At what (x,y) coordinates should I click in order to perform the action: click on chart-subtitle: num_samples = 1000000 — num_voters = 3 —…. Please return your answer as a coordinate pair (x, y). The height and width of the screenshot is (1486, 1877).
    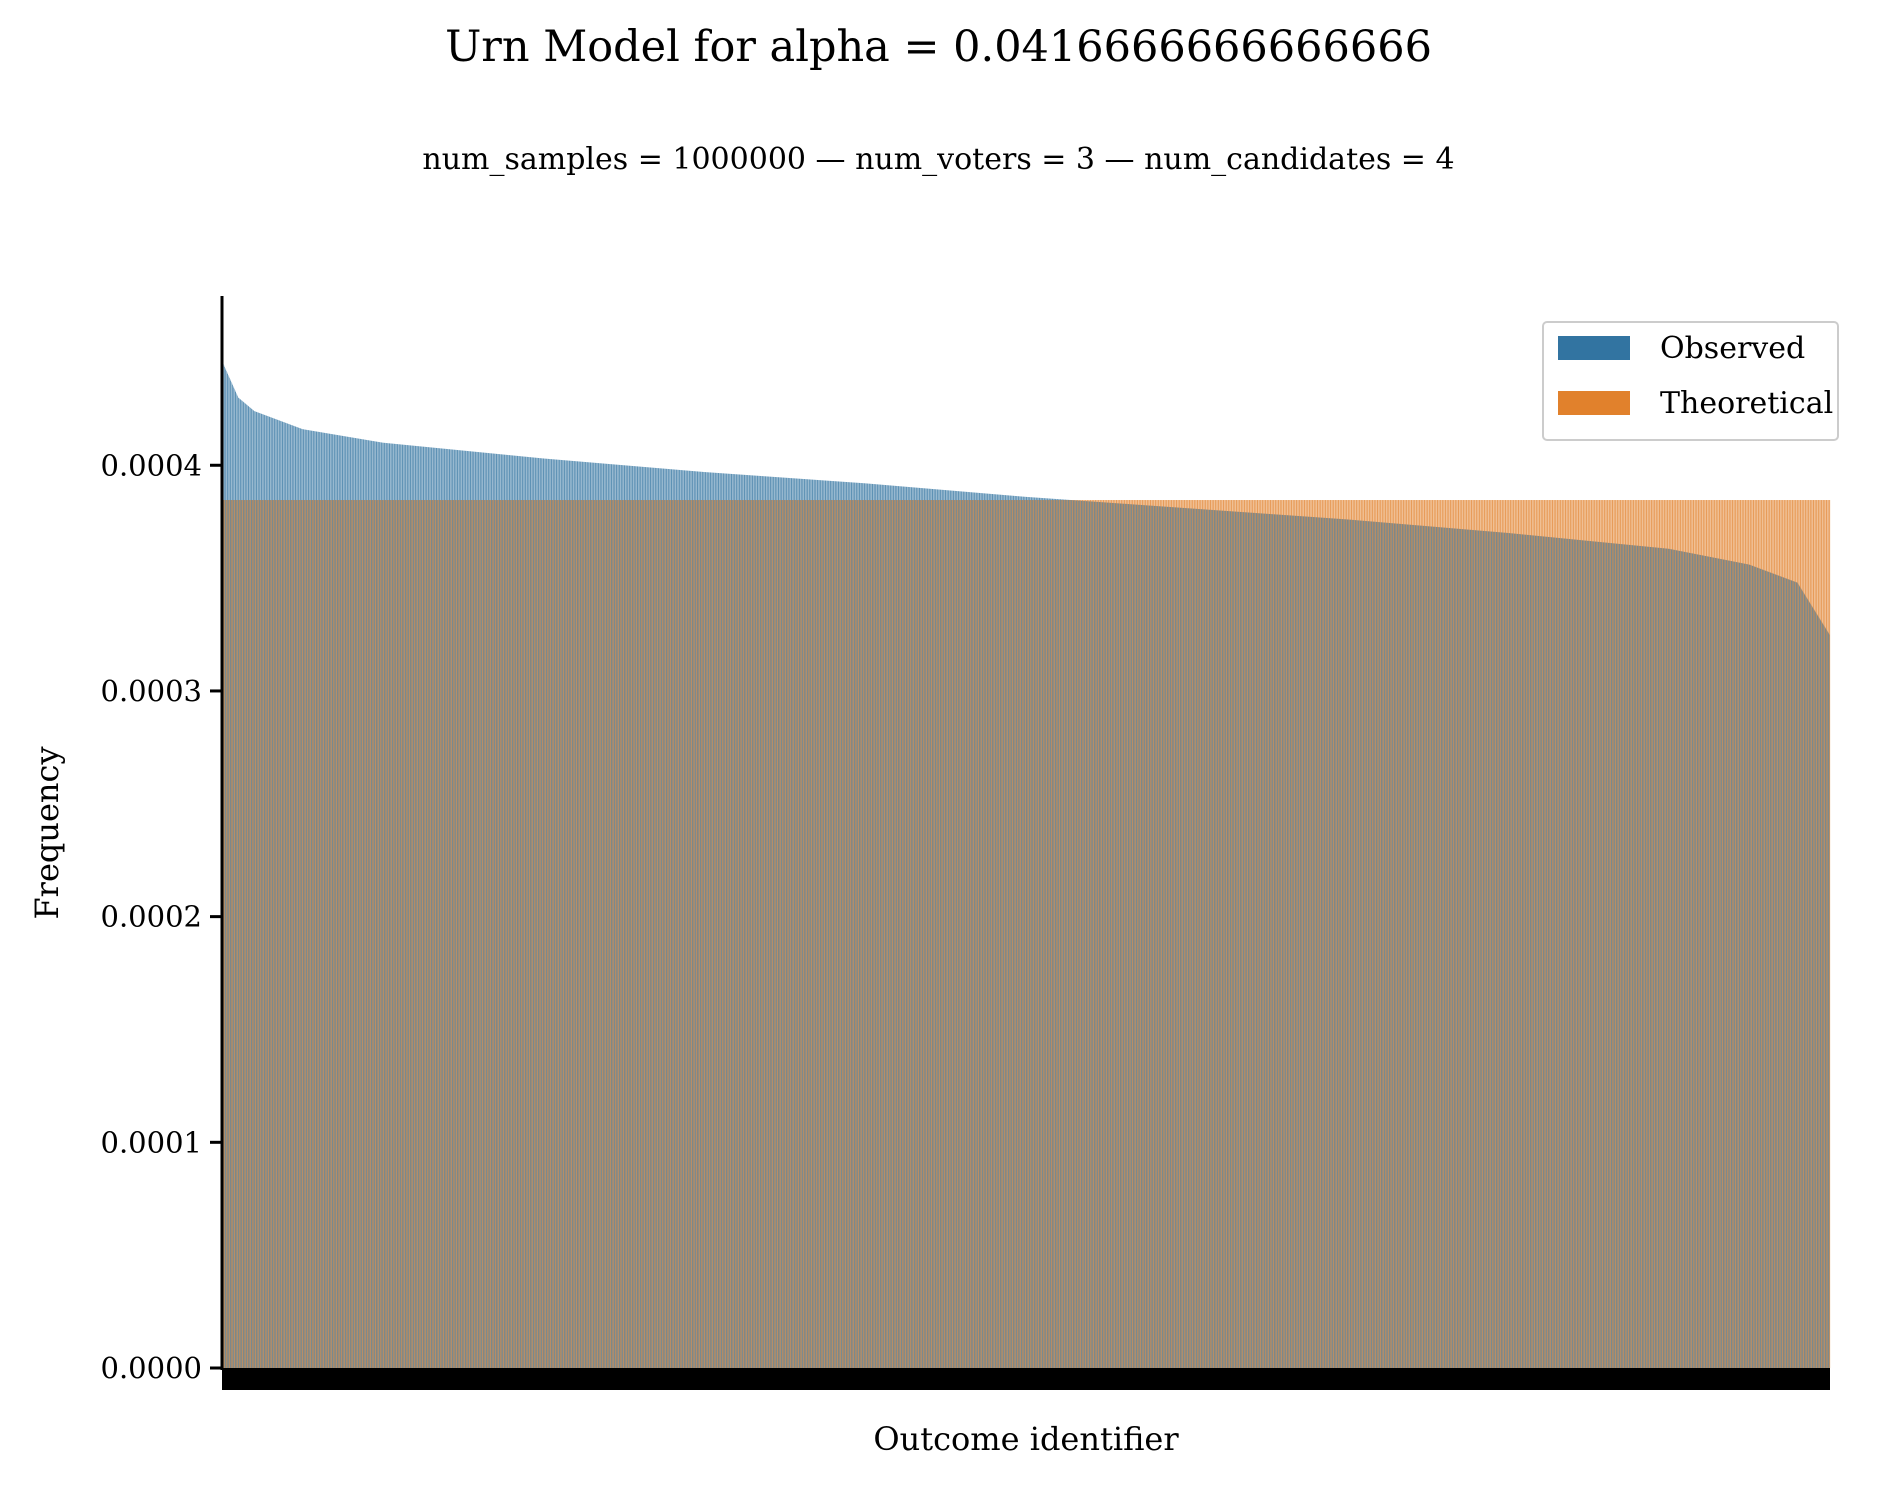
    Looking at the image, I should click on (938, 159).